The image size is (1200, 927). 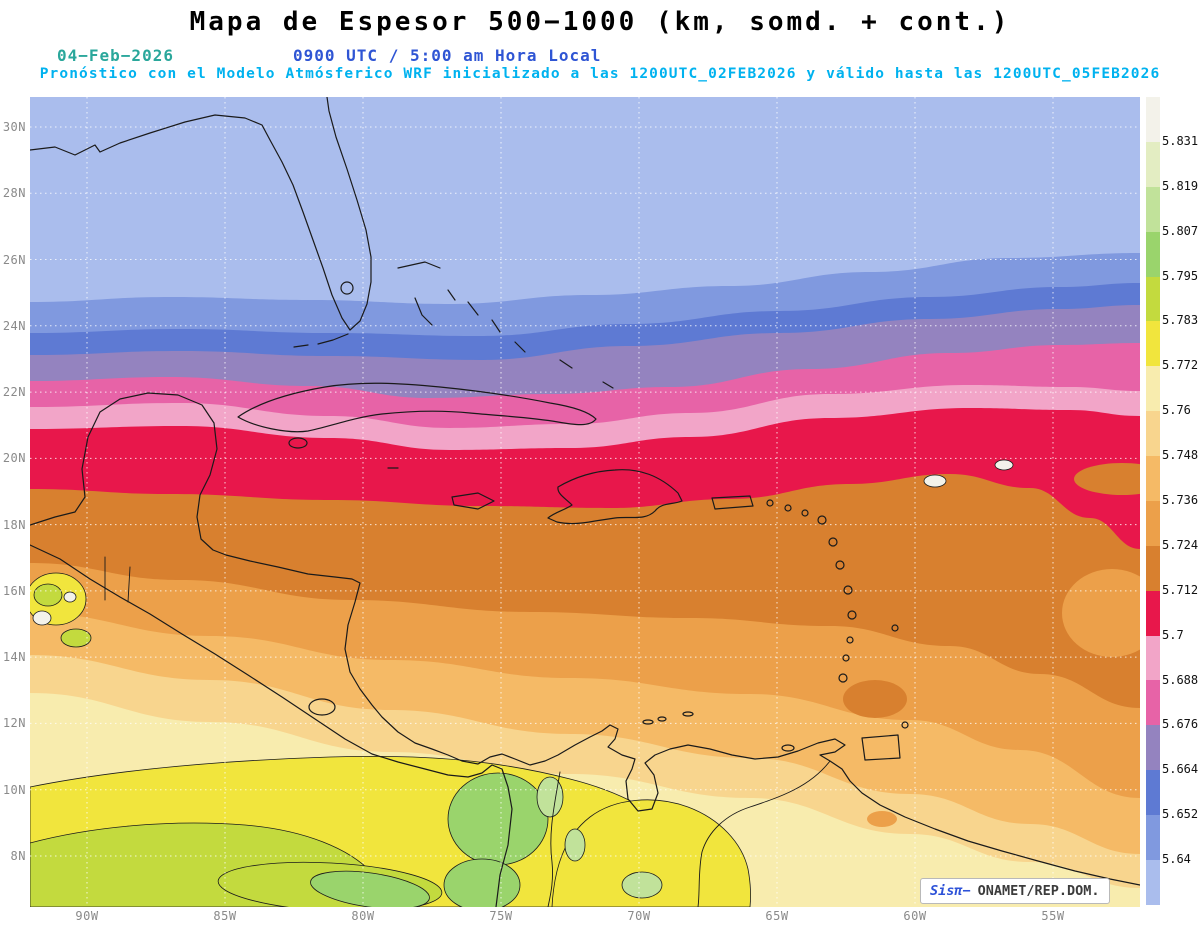 I want to click on watermark-brand: Sisπ−, so click(x=950, y=891).